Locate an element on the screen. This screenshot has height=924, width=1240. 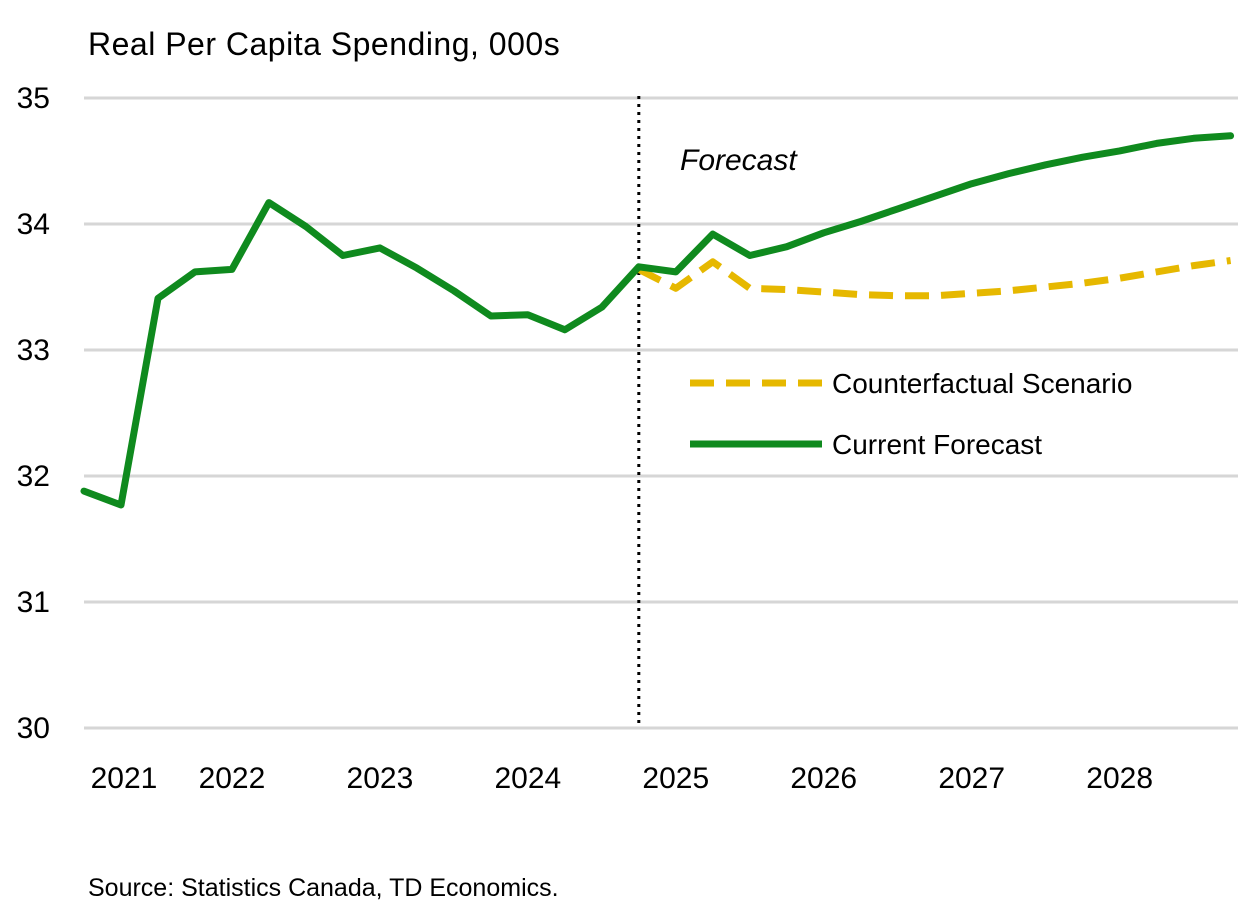
y-tick-label: 32 is located at coordinates (33, 476).